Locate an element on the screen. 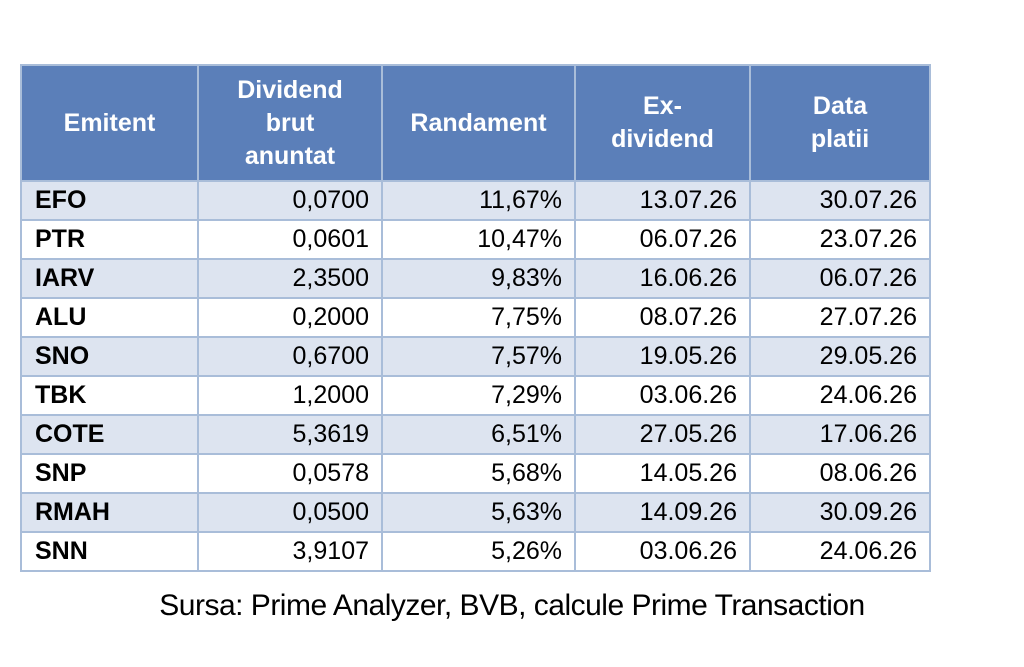 This screenshot has width=1024, height=667. dividend-cell: 2,3500 is located at coordinates (290, 278).